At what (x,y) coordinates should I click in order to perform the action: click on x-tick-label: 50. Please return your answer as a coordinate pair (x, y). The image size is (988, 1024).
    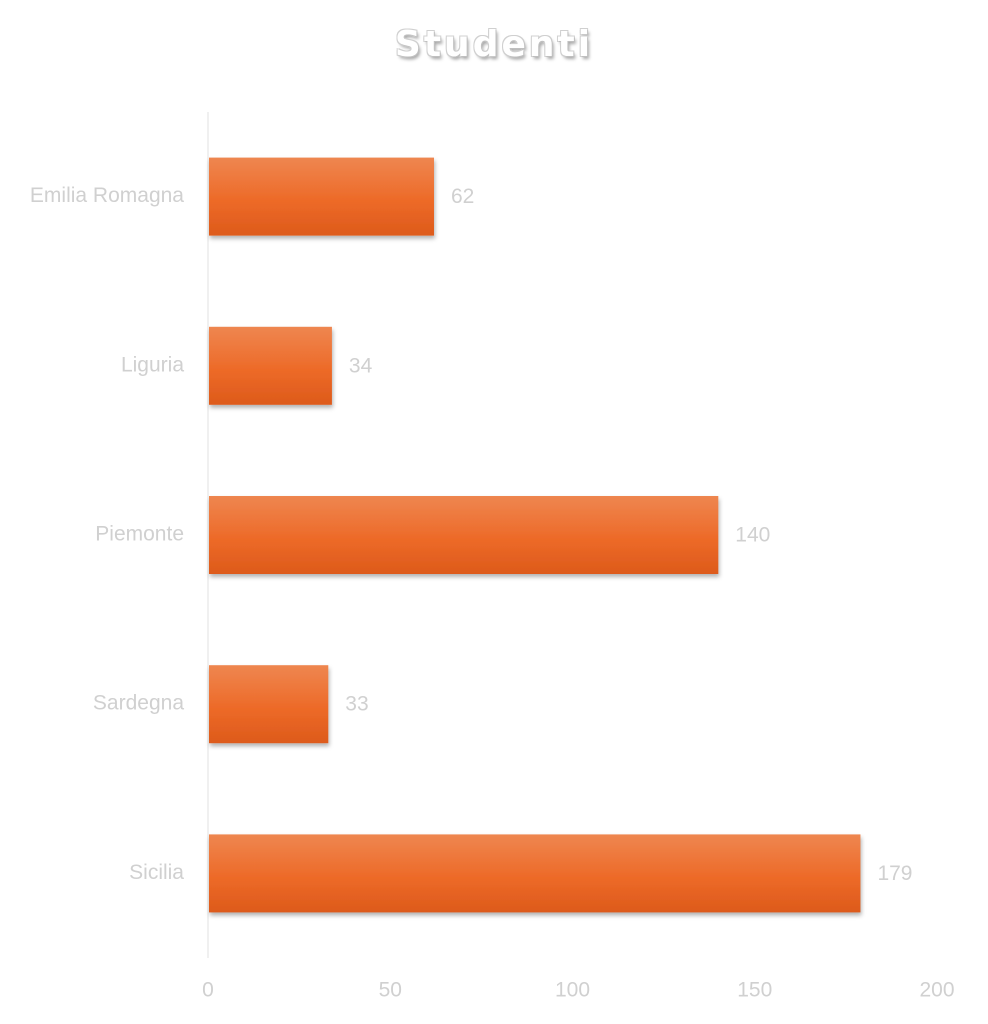
    Looking at the image, I should click on (390, 990).